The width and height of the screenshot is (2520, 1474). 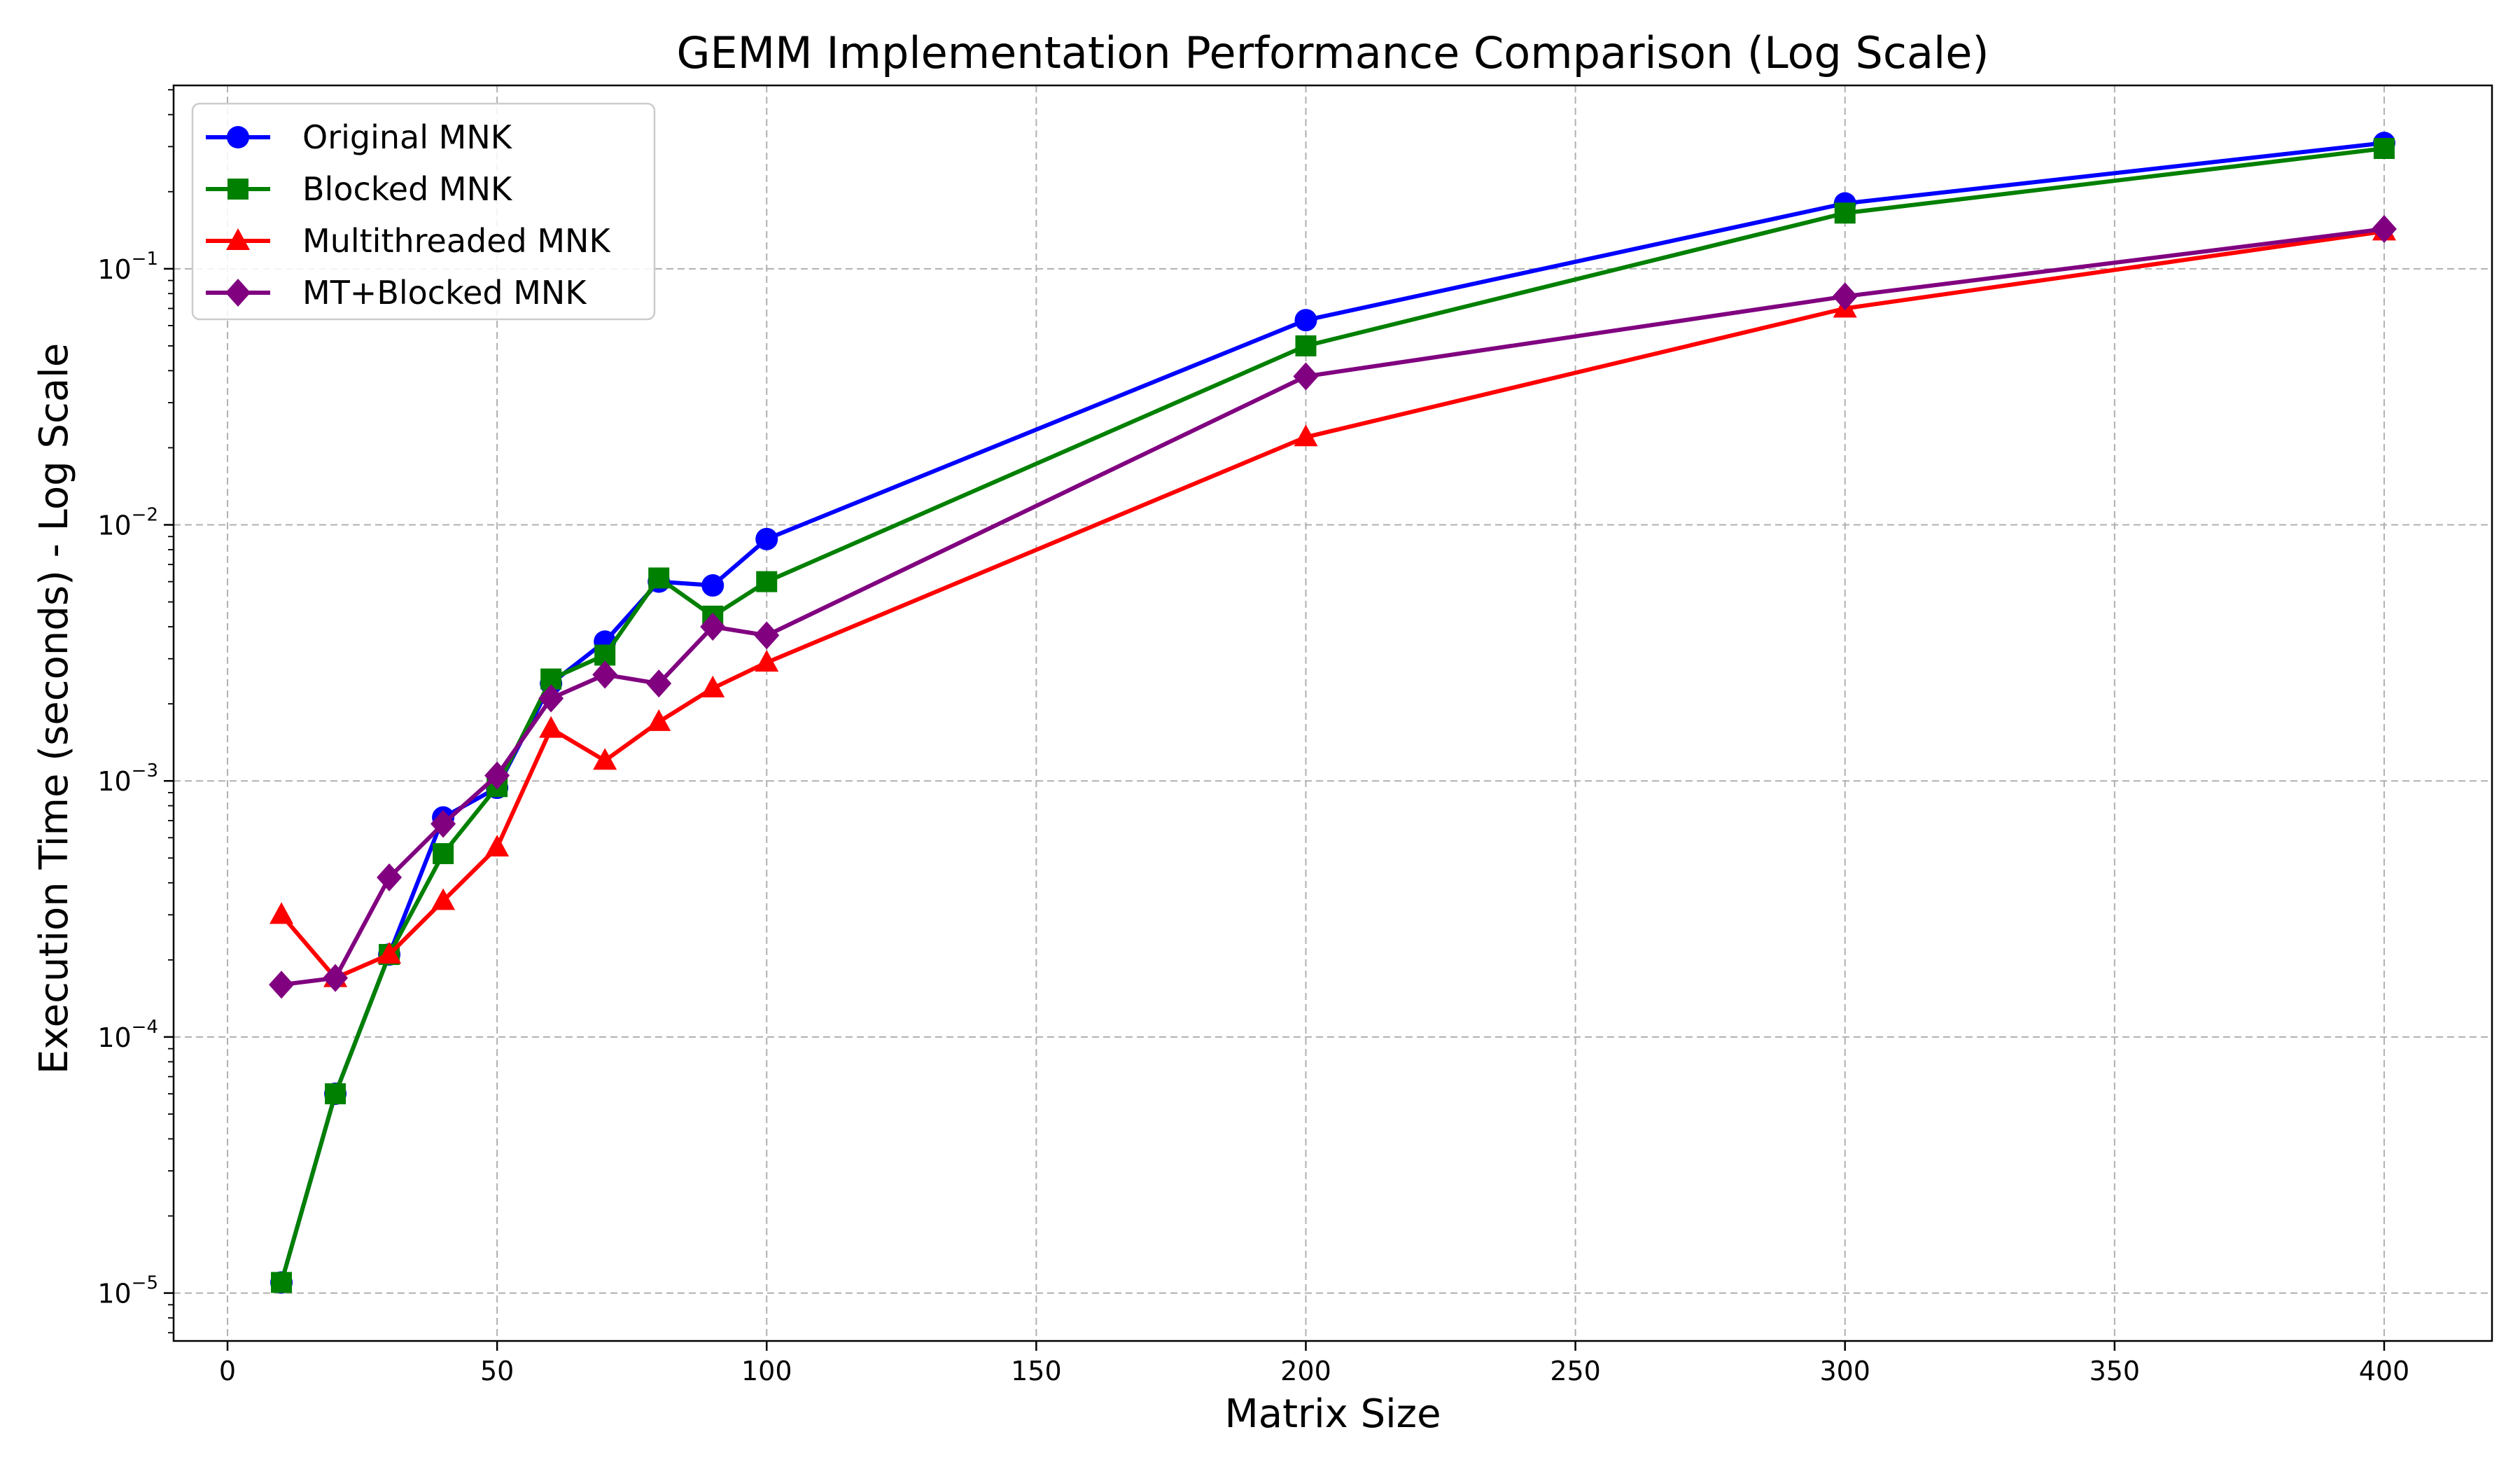 I want to click on y-tick-exponent: −4, so click(x=145, y=1027).